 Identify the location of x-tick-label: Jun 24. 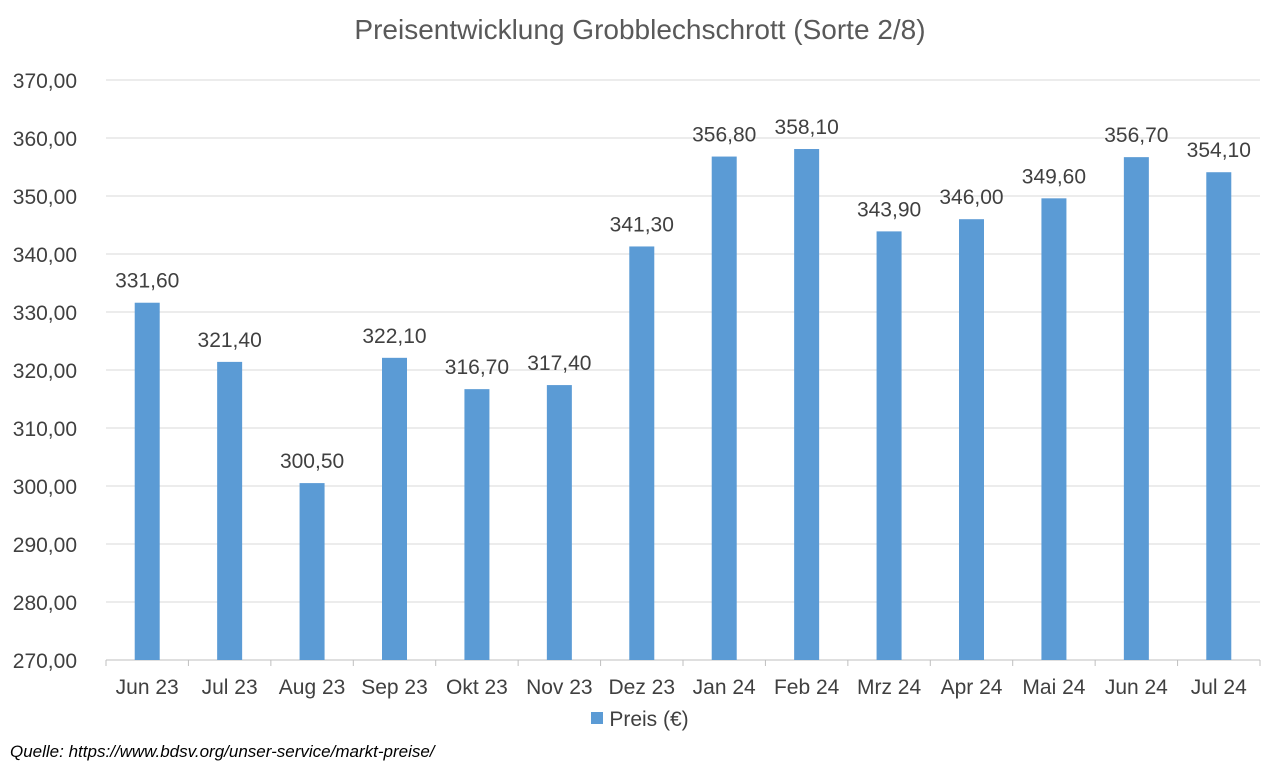
(1136, 687).